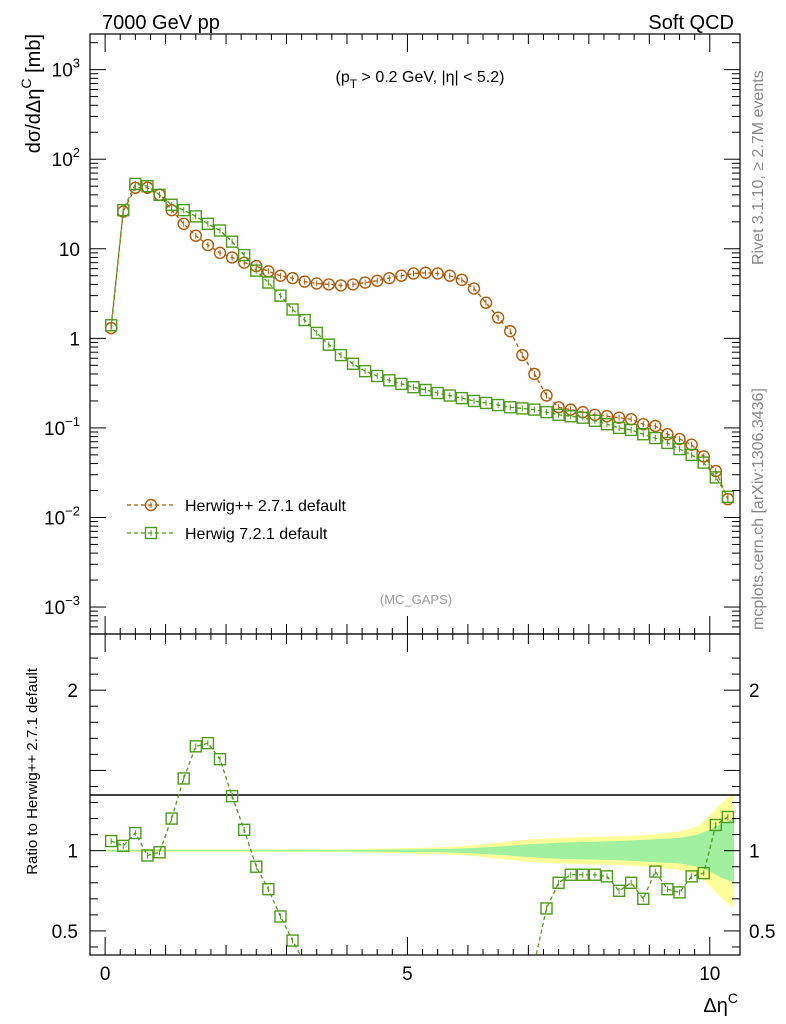  What do you see at coordinates (74, 339) in the screenshot?
I see `y-tick-label: 1` at bounding box center [74, 339].